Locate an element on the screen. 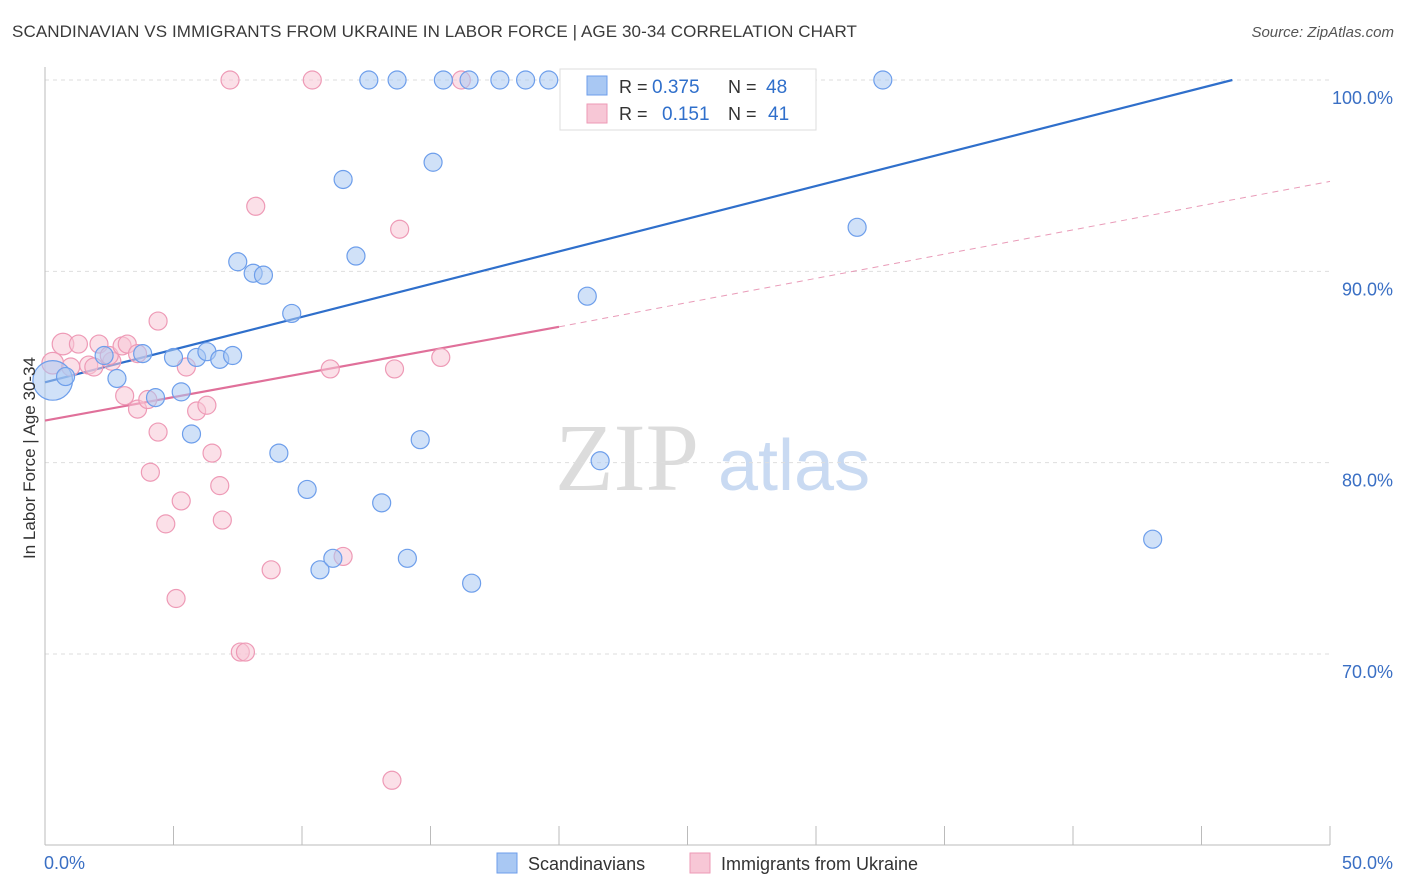  series-legend: Scandinavians Immigrants from Ukraine is located at coordinates (707, 863).